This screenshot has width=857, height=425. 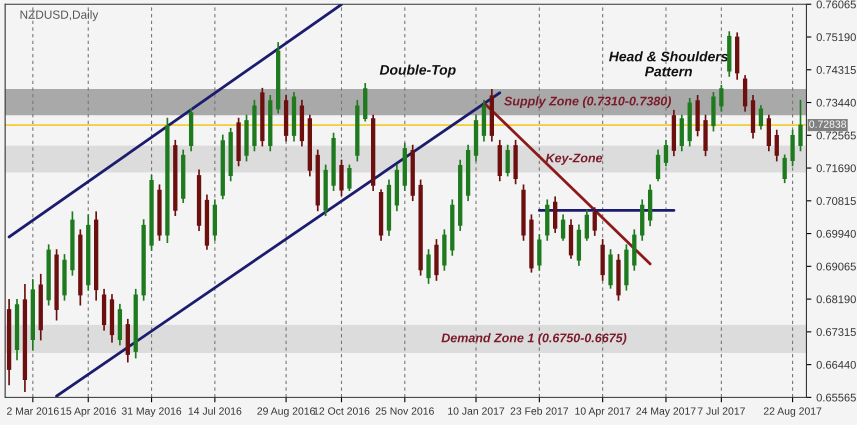 I want to click on y-tick-label: 0.75190, so click(x=836, y=37).